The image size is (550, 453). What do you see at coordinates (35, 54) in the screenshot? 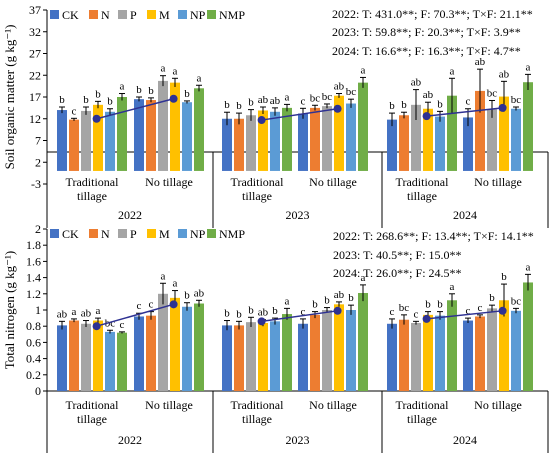
I see `y-tick-label: 27` at bounding box center [35, 54].